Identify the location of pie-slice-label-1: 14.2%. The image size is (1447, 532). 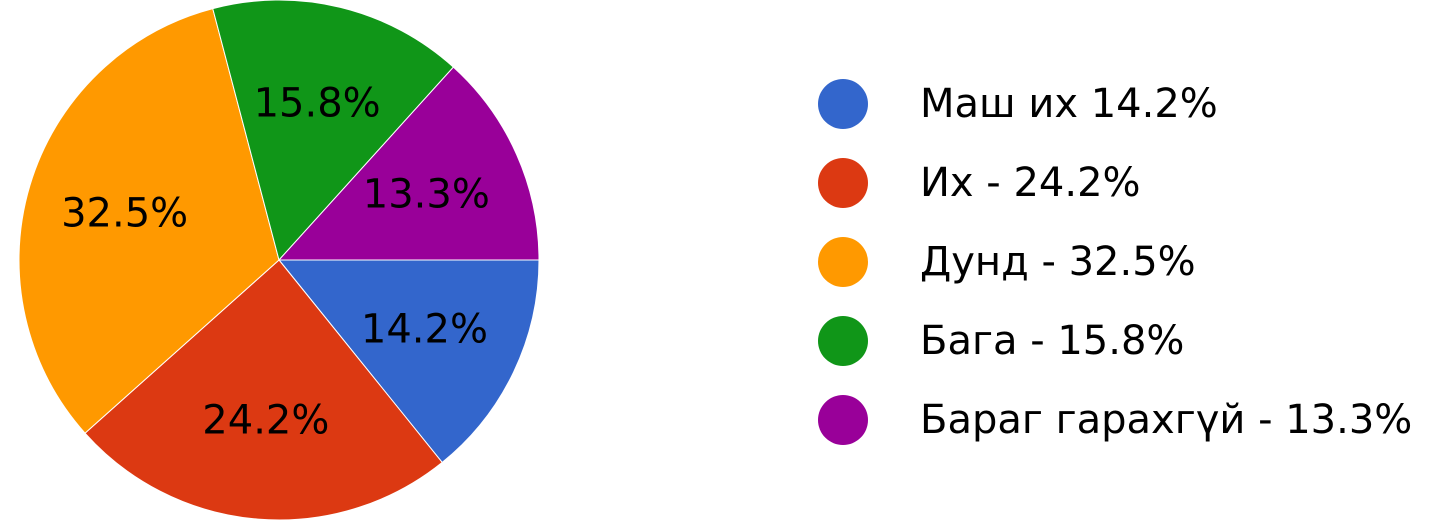
(424, 330).